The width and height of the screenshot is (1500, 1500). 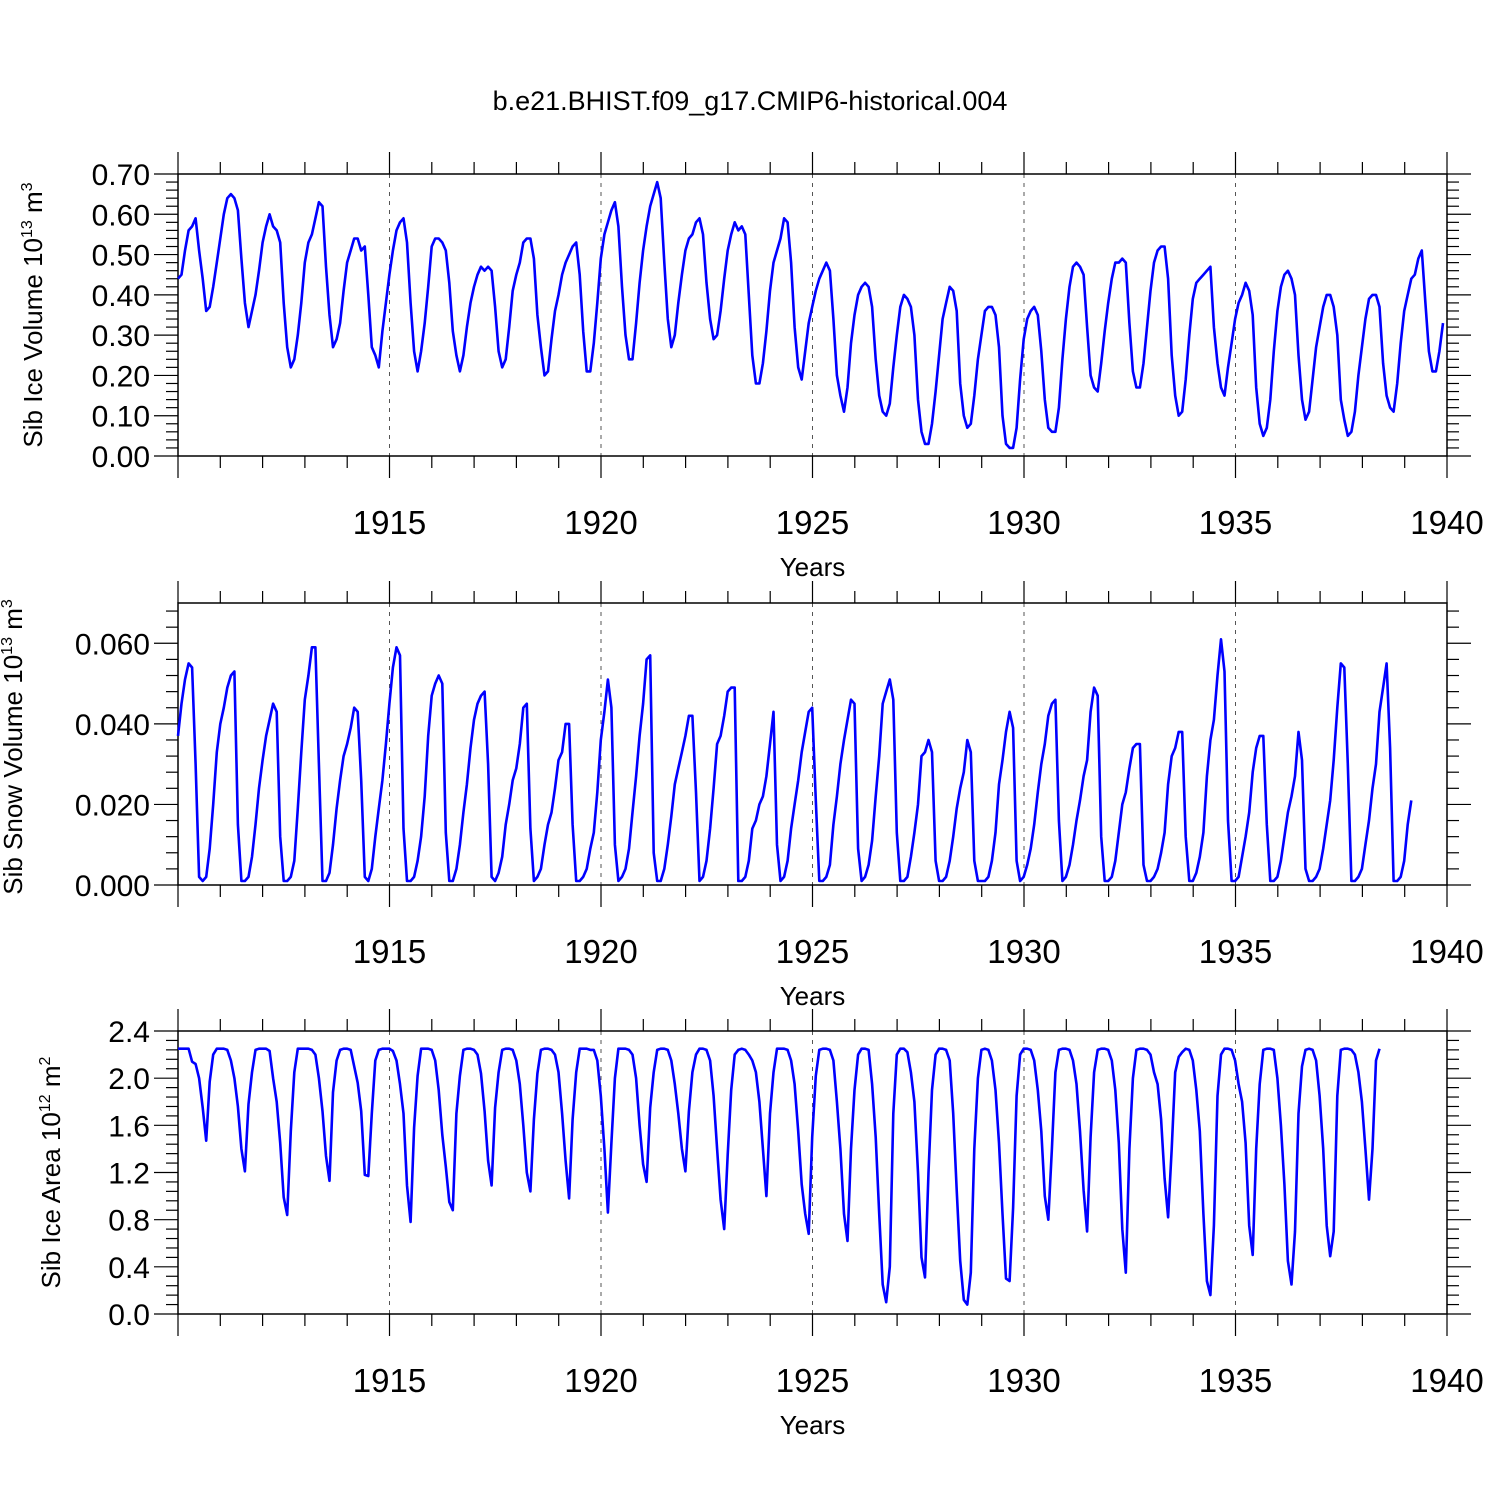 What do you see at coordinates (121, 296) in the screenshot?
I see `y-tick-label: 0.40` at bounding box center [121, 296].